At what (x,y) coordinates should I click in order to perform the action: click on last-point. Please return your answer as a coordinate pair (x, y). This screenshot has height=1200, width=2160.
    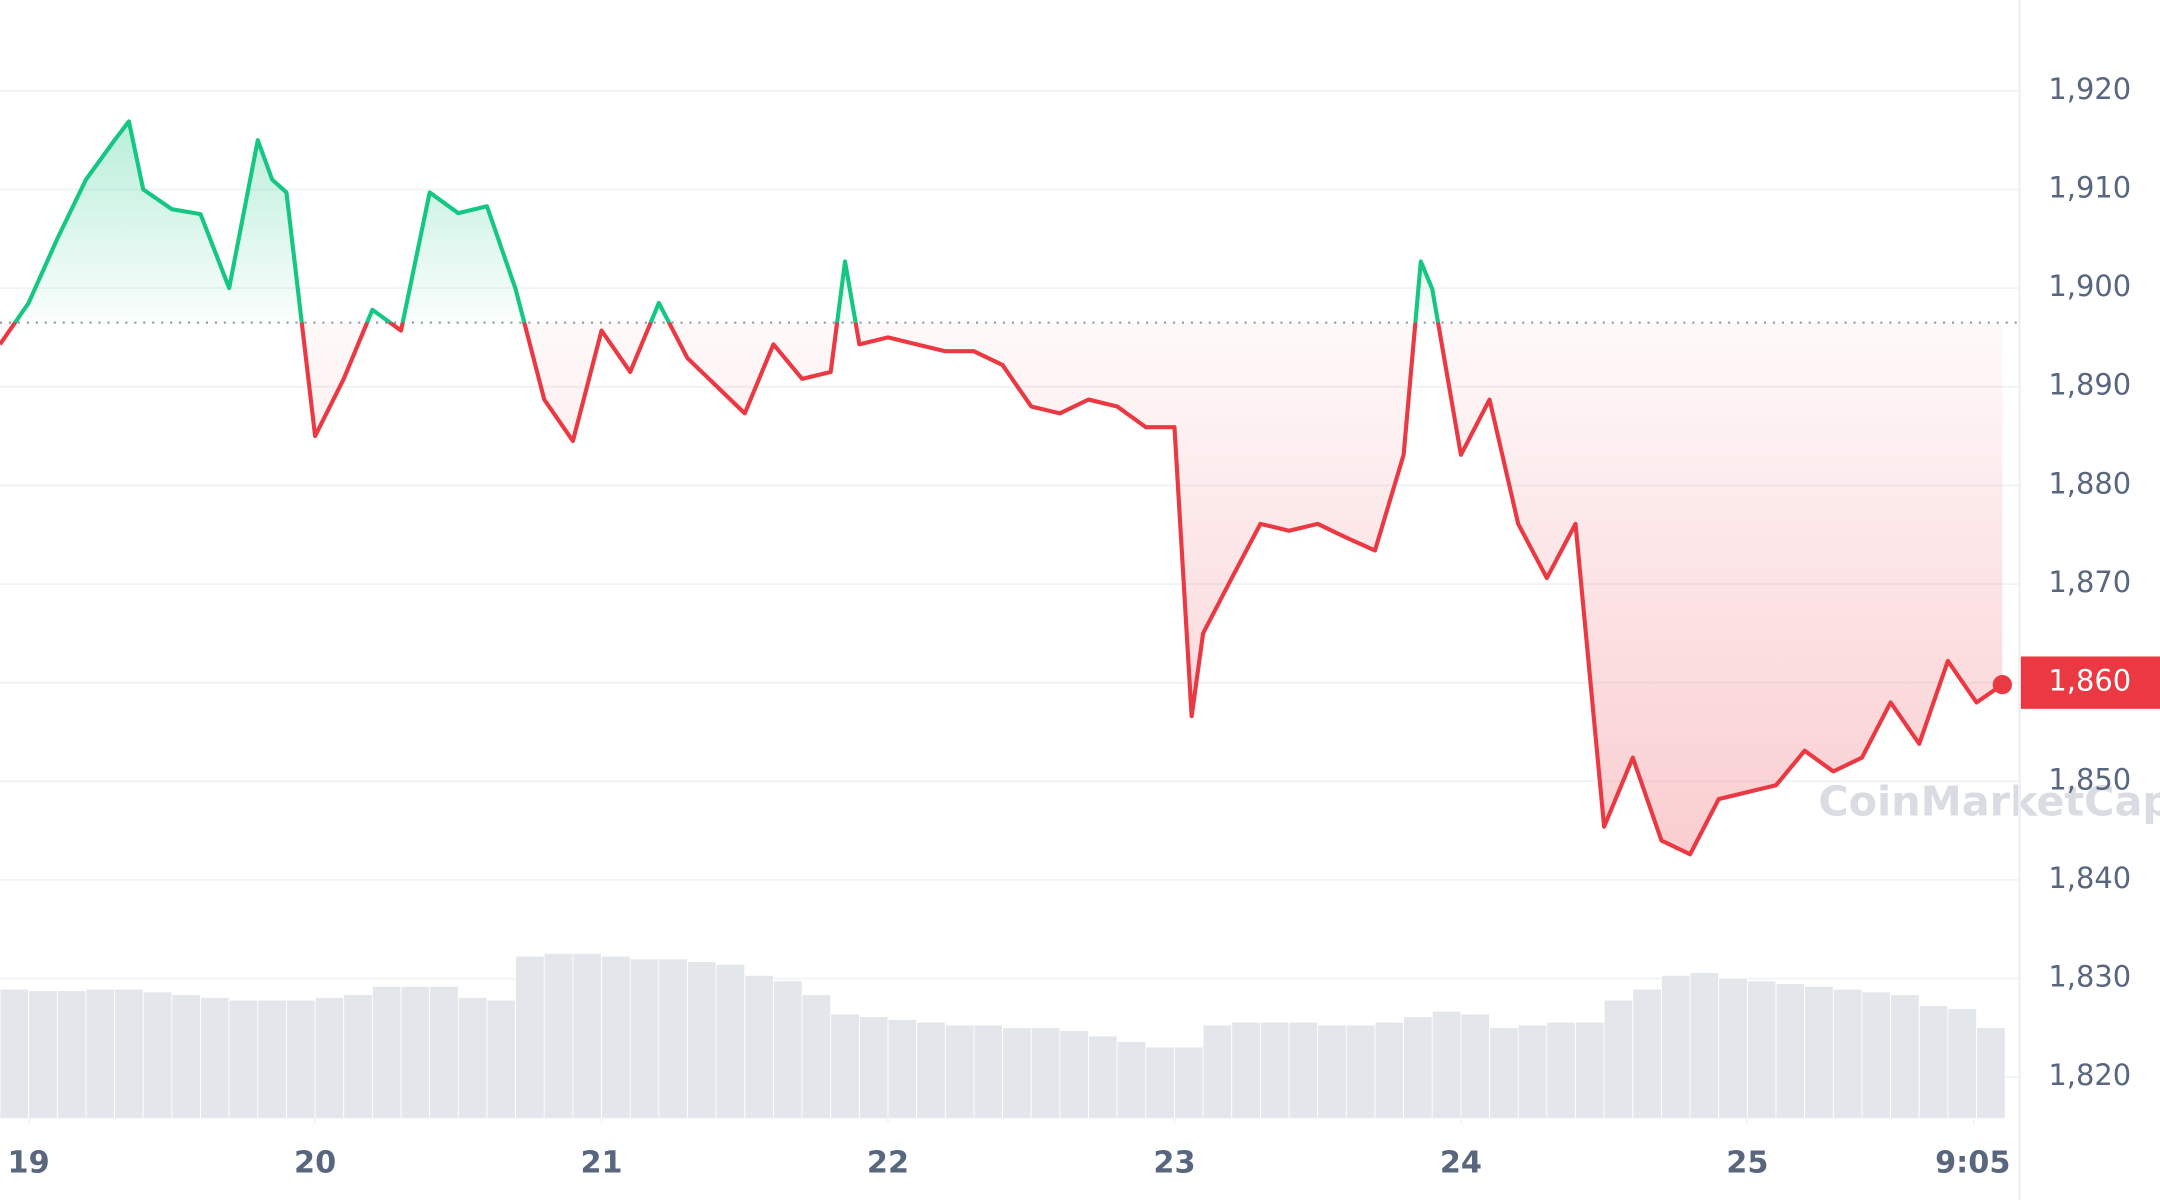
    Looking at the image, I should click on (2002, 684).